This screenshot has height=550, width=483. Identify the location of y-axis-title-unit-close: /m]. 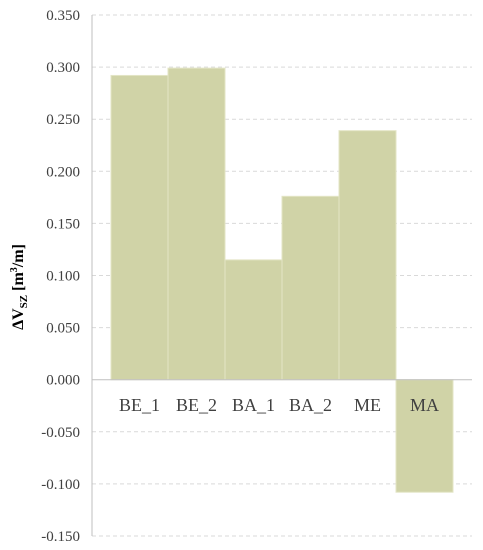
(18, 256).